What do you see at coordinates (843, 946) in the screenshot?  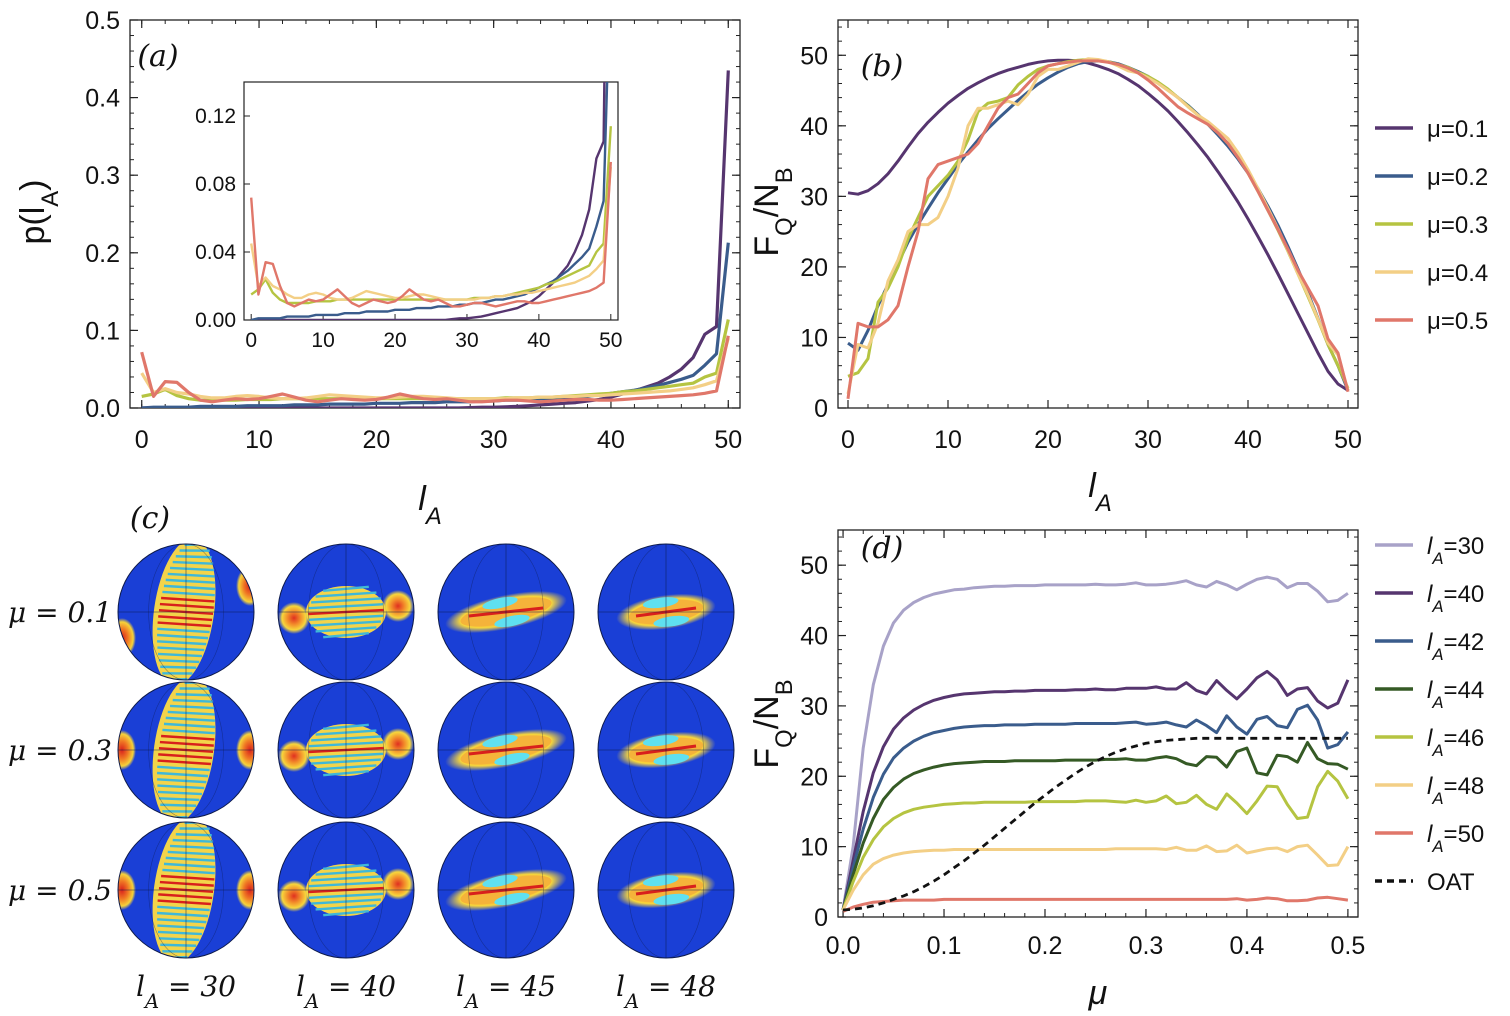 I see `x-tick-label: 0.0` at bounding box center [843, 946].